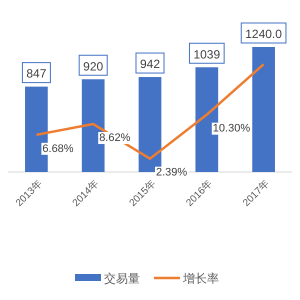  Describe the element at coordinates (231, 128) in the screenshot. I see `data-label: 10.30%` at that location.